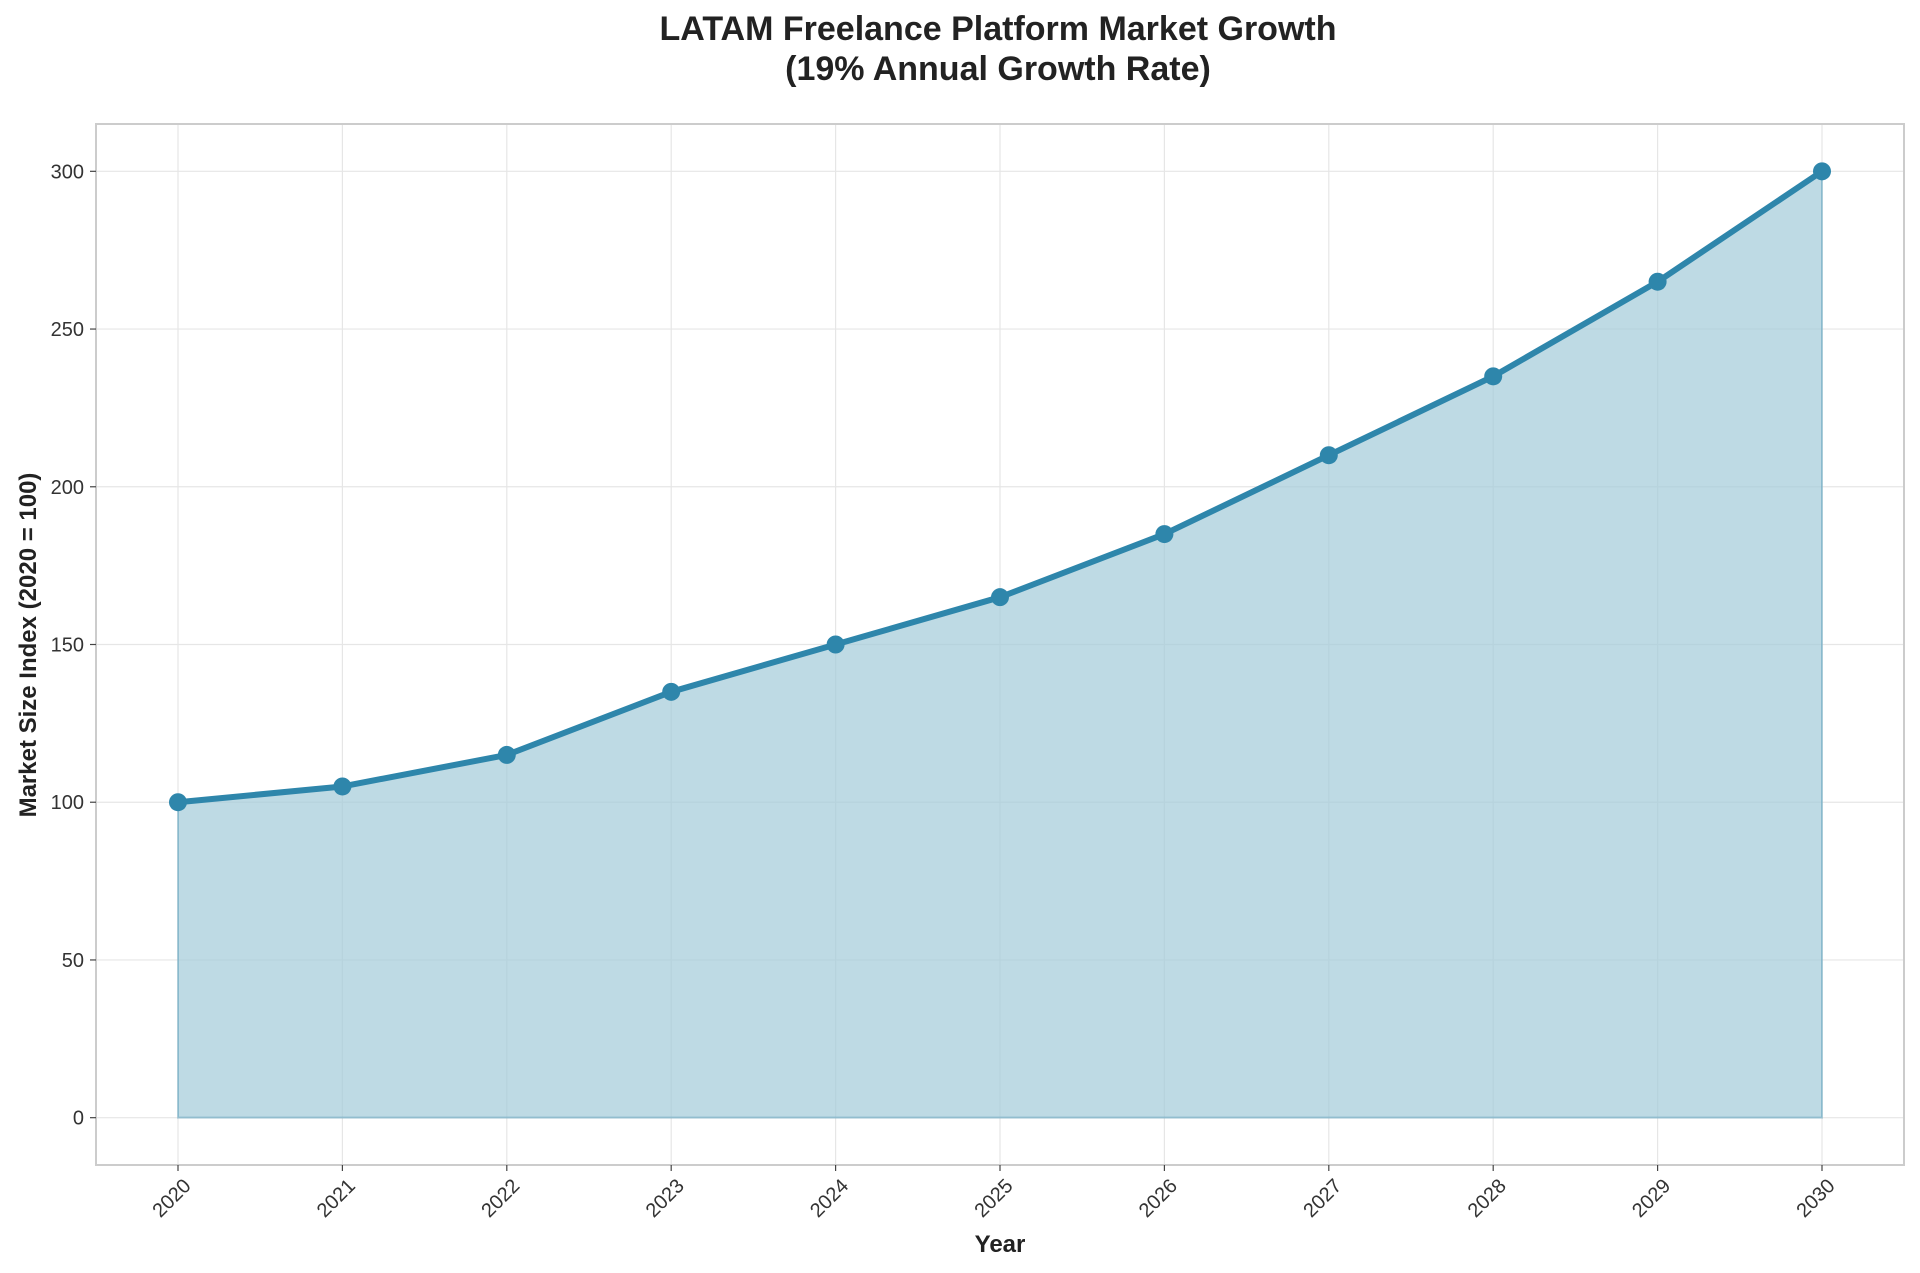  Describe the element at coordinates (665, 1198) in the screenshot. I see `x-tick-label: 2023` at that location.